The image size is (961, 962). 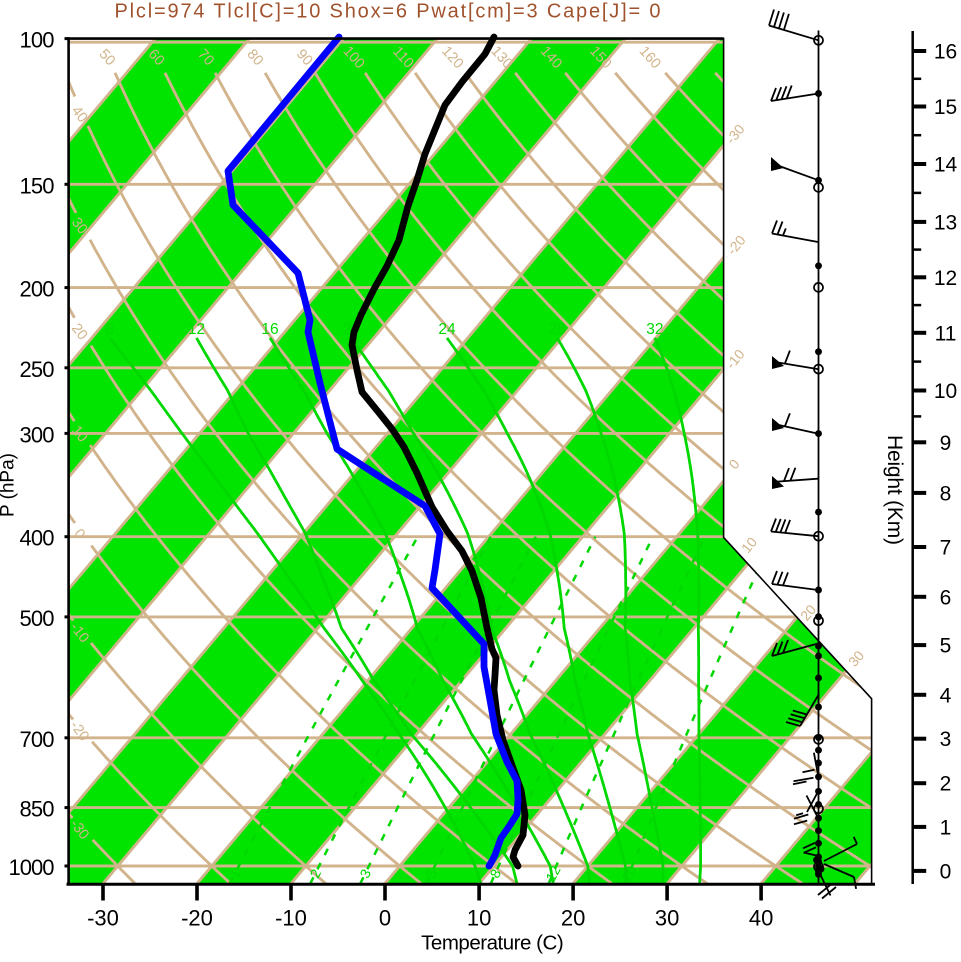 What do you see at coordinates (946, 784) in the screenshot?
I see `svg-text: 2` at bounding box center [946, 784].